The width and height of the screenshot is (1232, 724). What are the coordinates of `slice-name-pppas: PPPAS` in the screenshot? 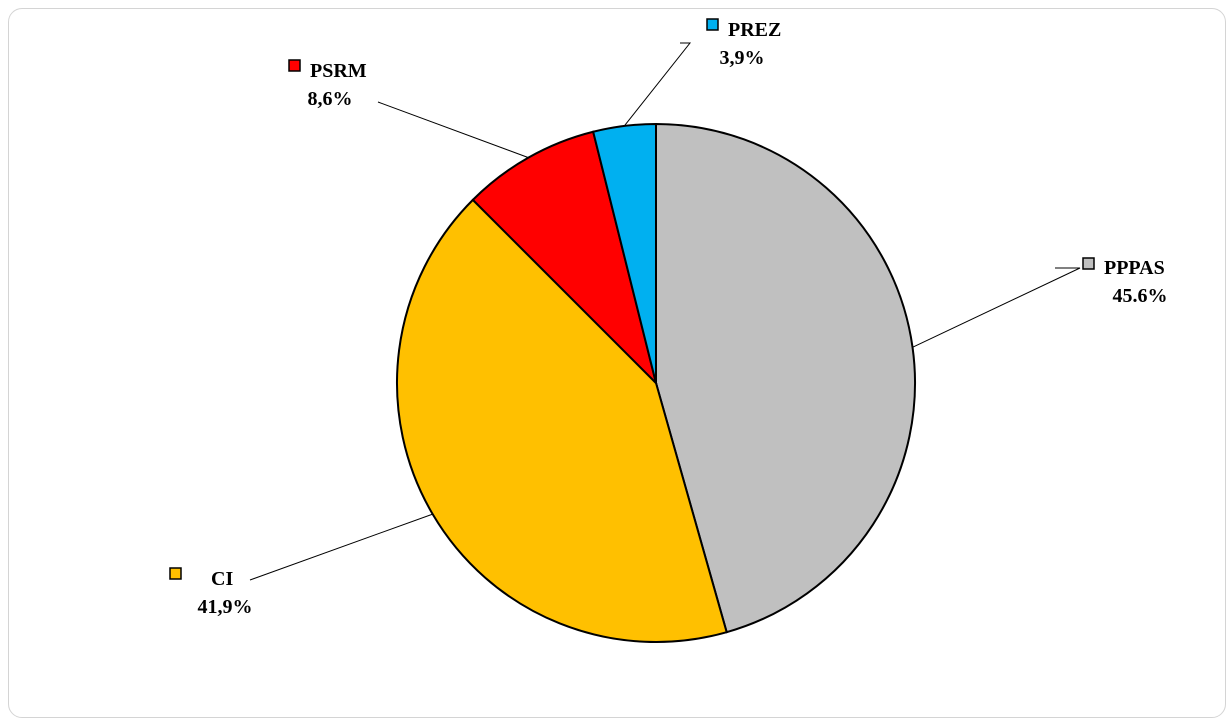 It's located at (1134, 268).